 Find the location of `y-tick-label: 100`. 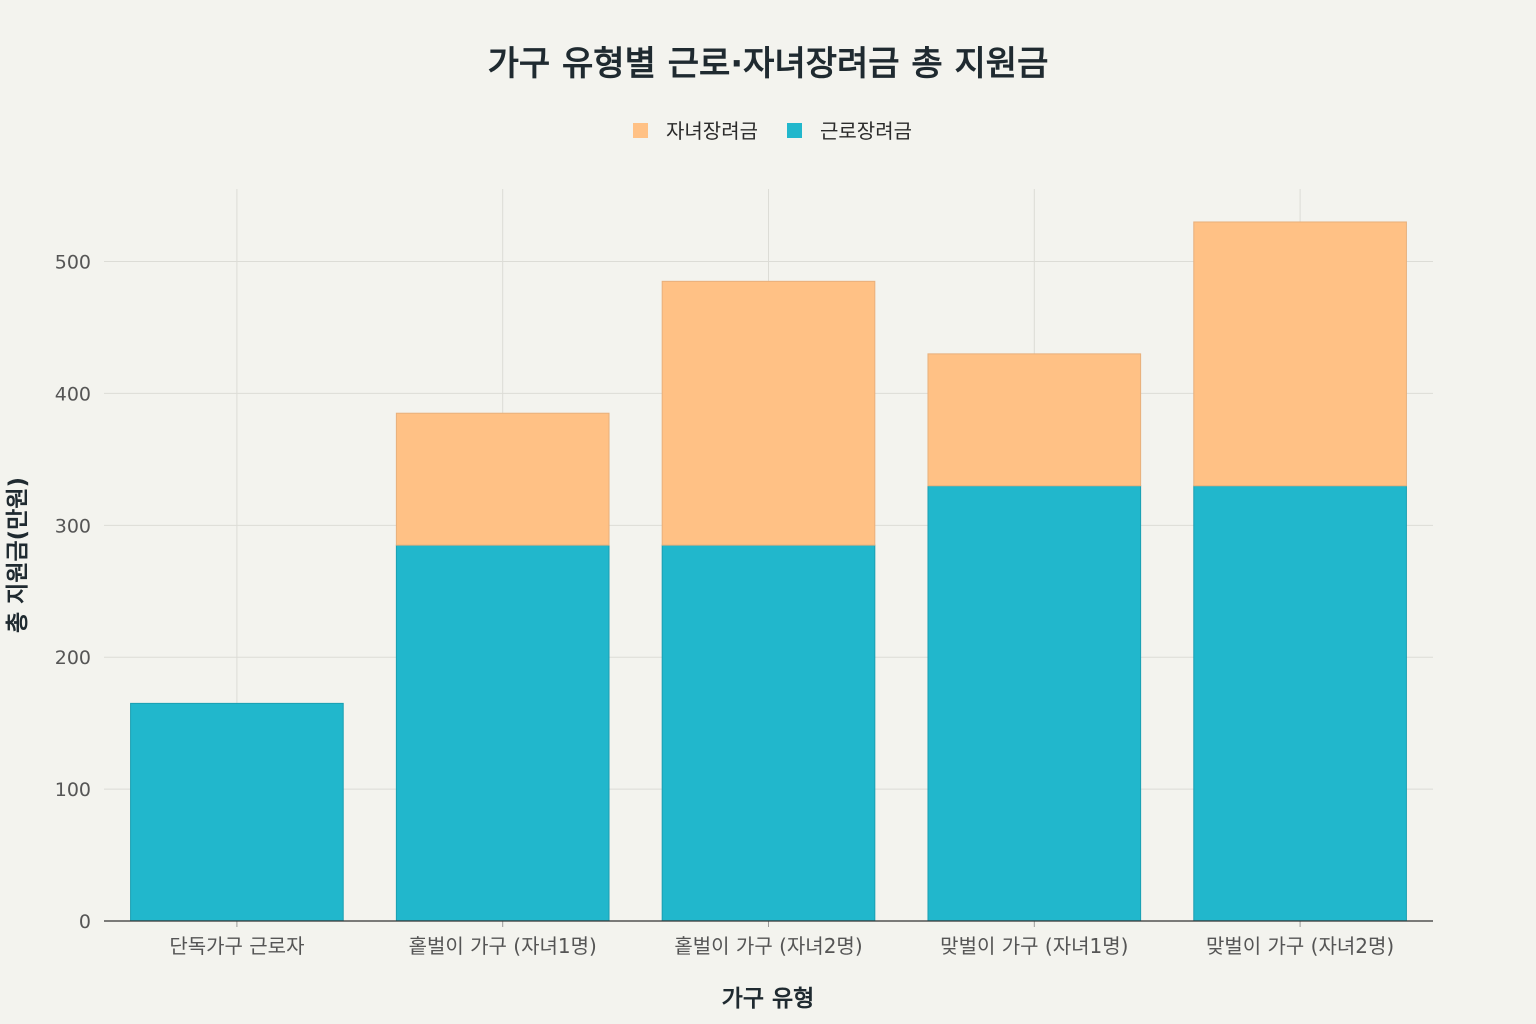

y-tick-label: 100 is located at coordinates (73, 790).